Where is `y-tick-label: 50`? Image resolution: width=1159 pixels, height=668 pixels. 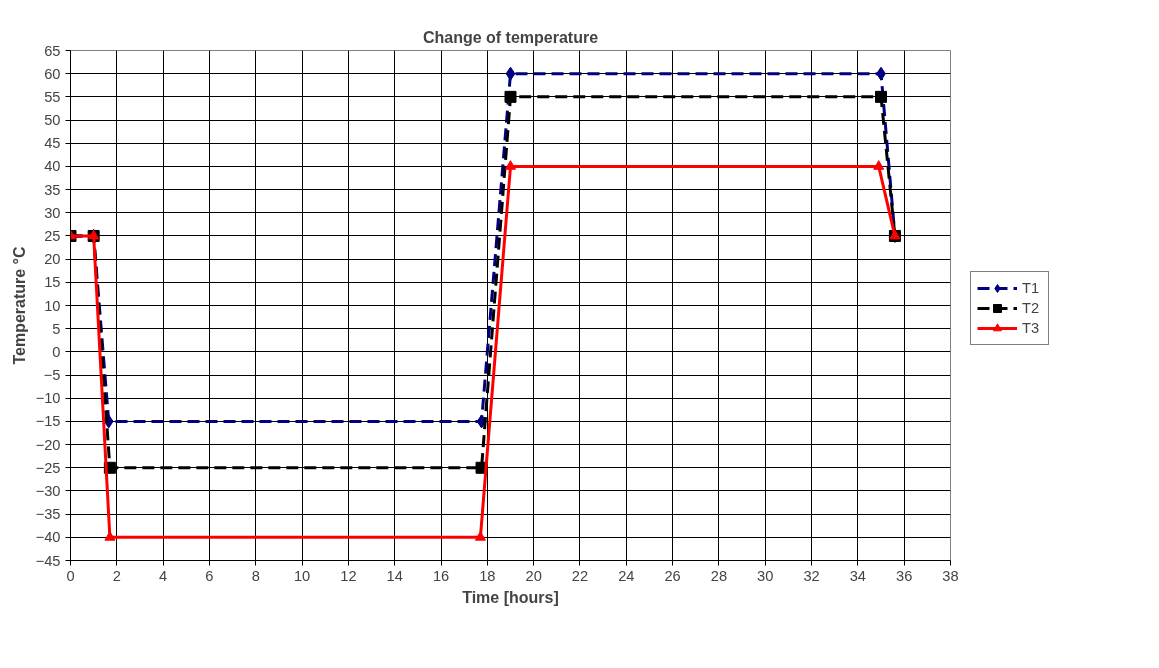
y-tick-label: 50 is located at coordinates (52, 120).